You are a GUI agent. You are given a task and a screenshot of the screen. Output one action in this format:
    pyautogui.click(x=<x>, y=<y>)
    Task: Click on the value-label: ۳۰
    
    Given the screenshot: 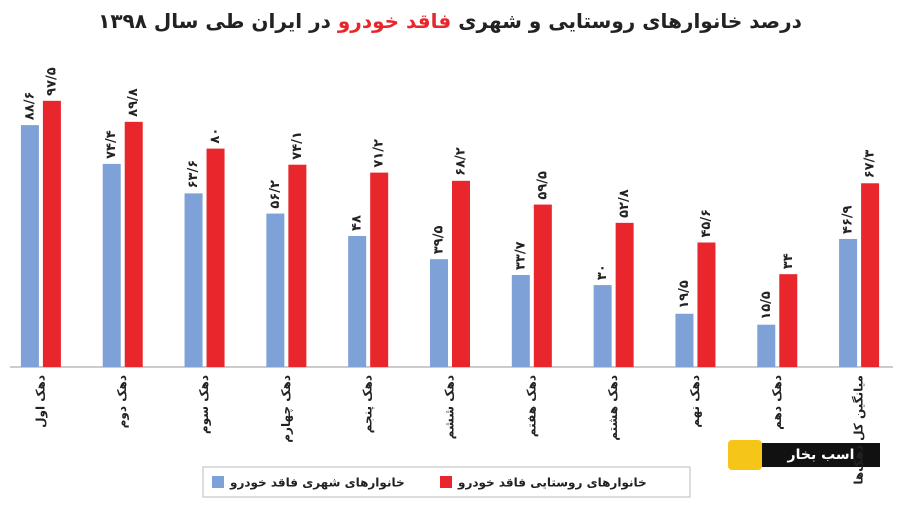 What is the action you would take?
    pyautogui.click(x=602, y=272)
    